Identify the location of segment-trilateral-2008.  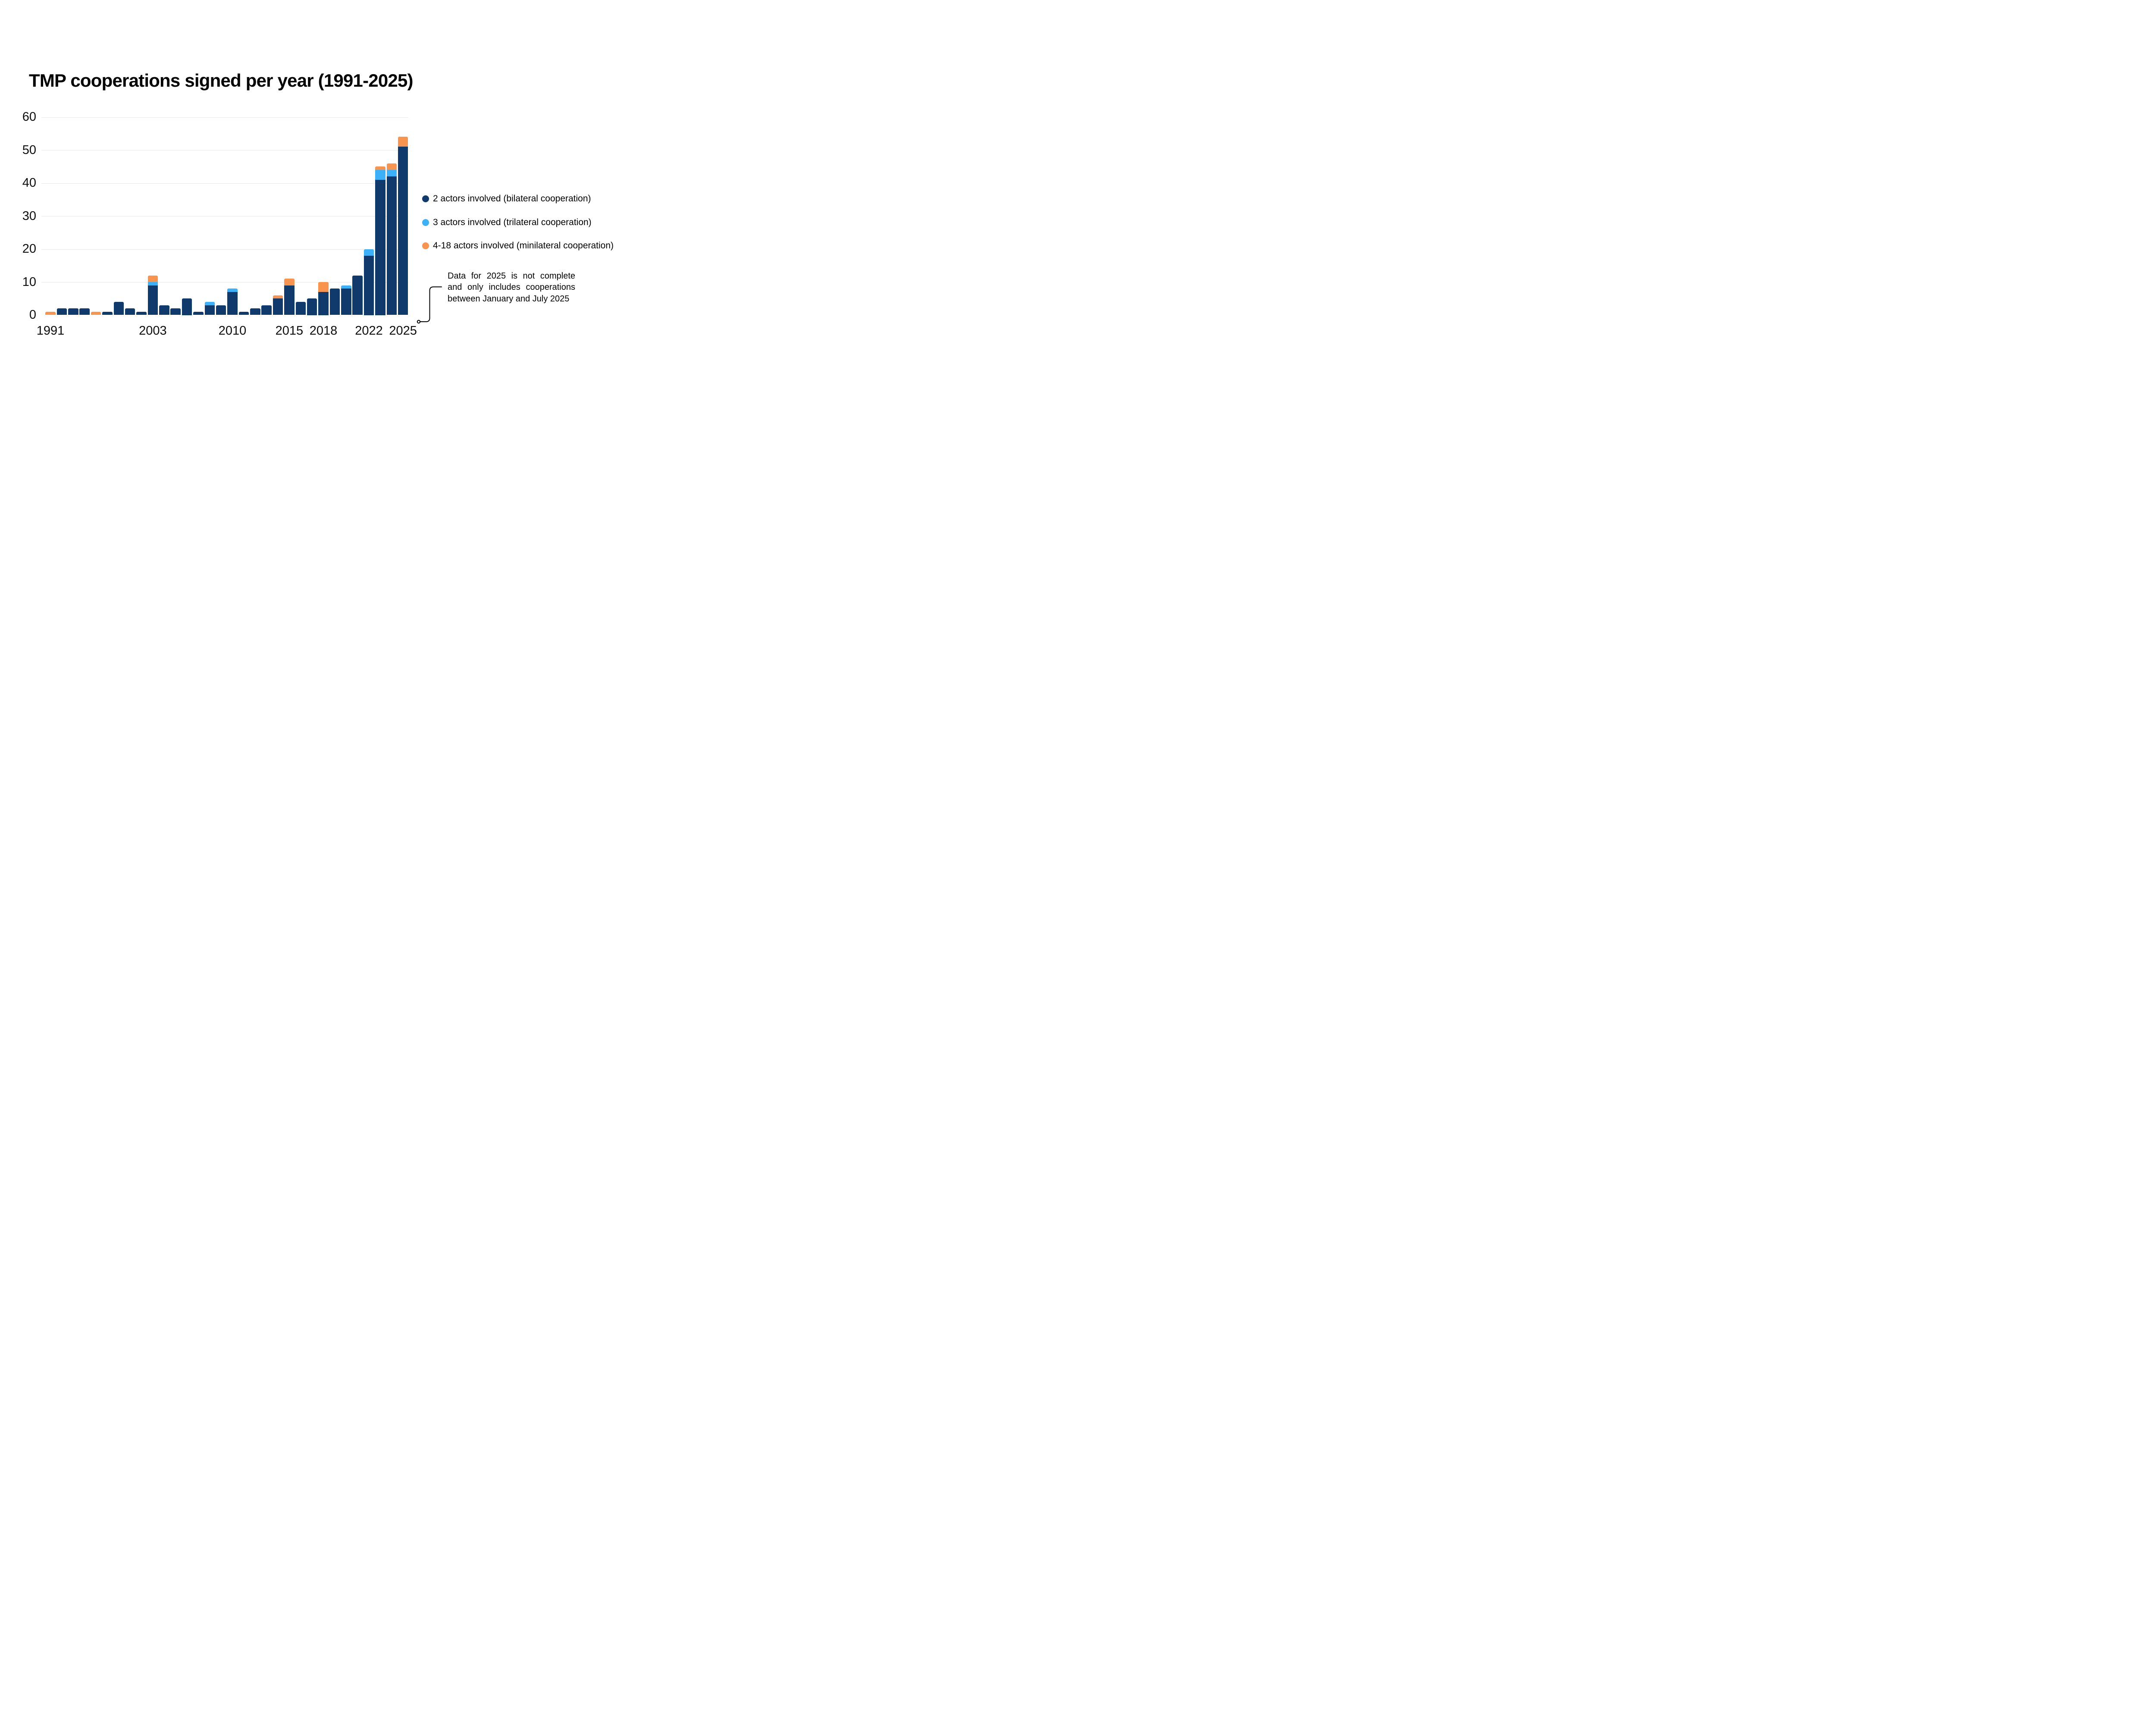
(209, 303).